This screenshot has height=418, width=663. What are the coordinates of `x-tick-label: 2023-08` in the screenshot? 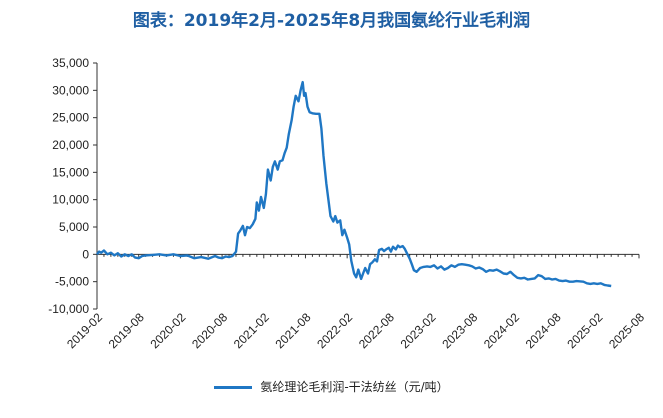 It's located at (459, 330).